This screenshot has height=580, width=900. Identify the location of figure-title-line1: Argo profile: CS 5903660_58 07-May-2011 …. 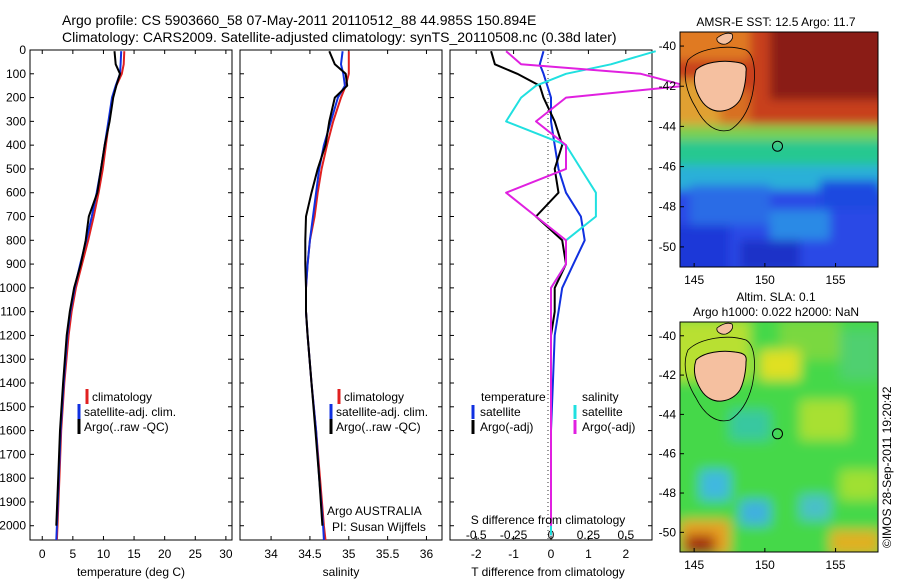
(299, 20).